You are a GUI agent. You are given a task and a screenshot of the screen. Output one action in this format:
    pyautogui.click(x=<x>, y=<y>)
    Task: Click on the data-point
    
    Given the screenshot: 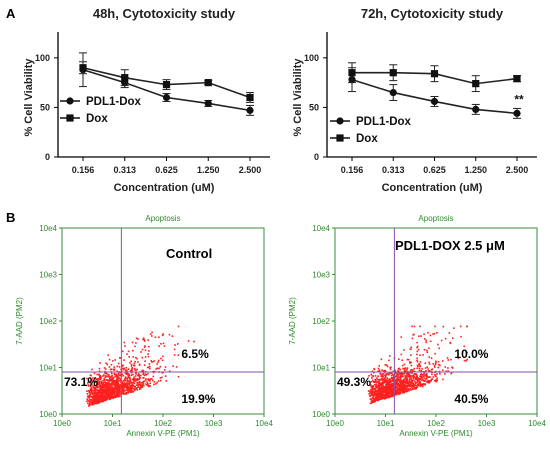 What is the action you would take?
    pyautogui.click(x=125, y=78)
    